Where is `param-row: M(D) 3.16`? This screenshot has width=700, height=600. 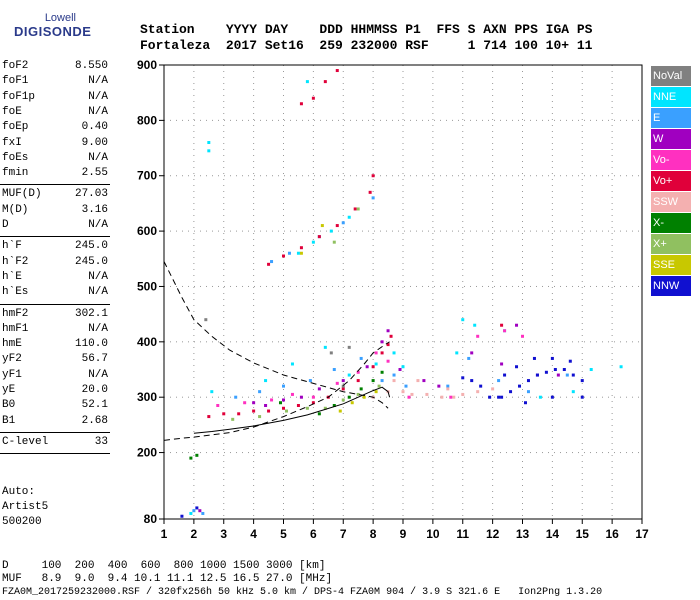
param-row: M(D) 3.16 is located at coordinates (55, 211).